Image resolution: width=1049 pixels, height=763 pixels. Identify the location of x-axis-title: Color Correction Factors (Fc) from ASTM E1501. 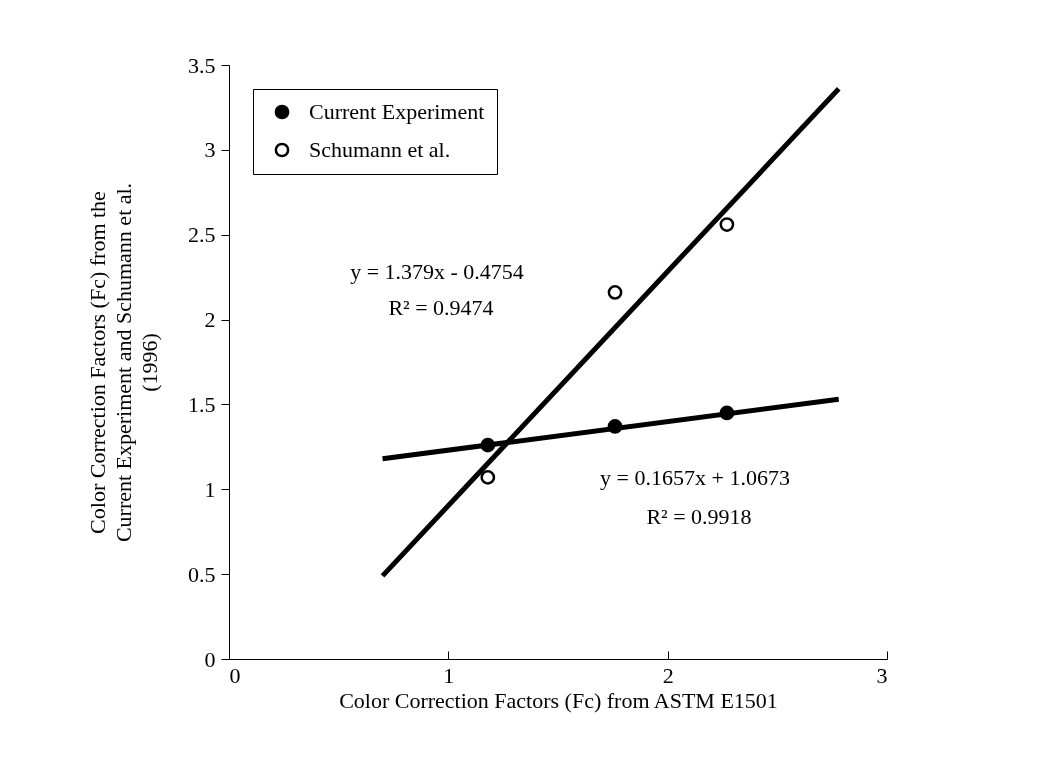
(558, 700).